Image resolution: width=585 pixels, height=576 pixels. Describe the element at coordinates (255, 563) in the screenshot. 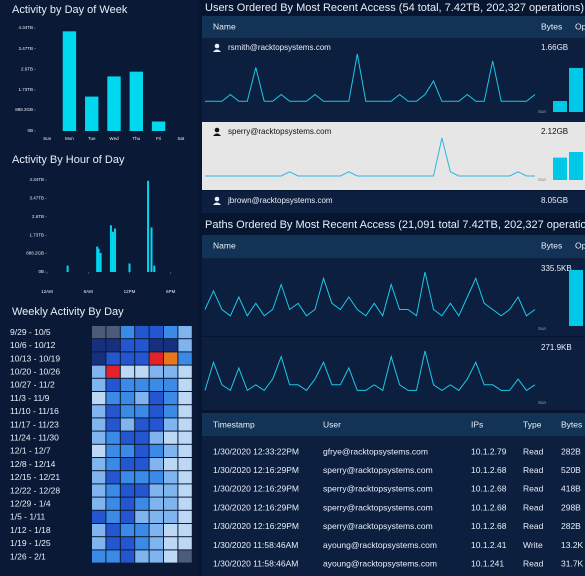

I see `cell: 1/30/2020 11:58:46AM` at that location.